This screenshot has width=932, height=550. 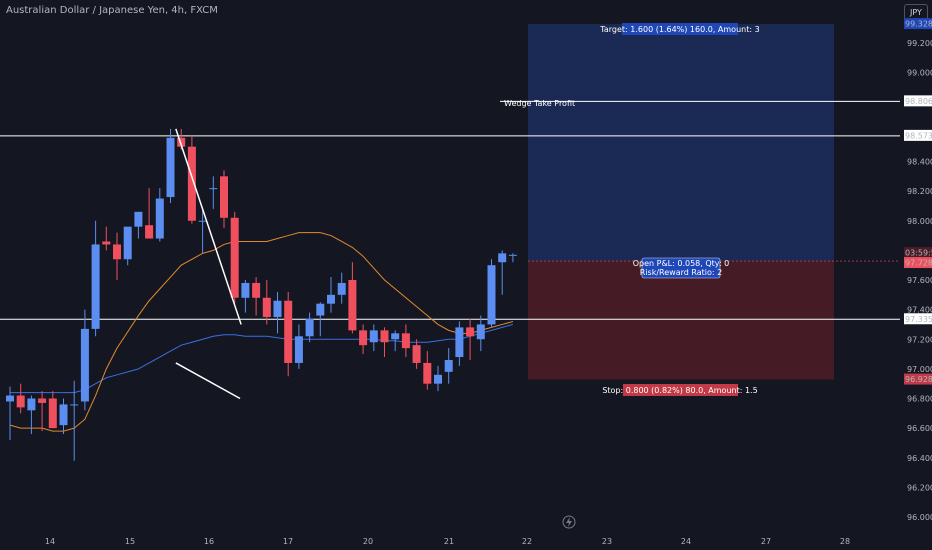 What do you see at coordinates (919, 339) in the screenshot?
I see `price-tick-label: 97.200` at bounding box center [919, 339].